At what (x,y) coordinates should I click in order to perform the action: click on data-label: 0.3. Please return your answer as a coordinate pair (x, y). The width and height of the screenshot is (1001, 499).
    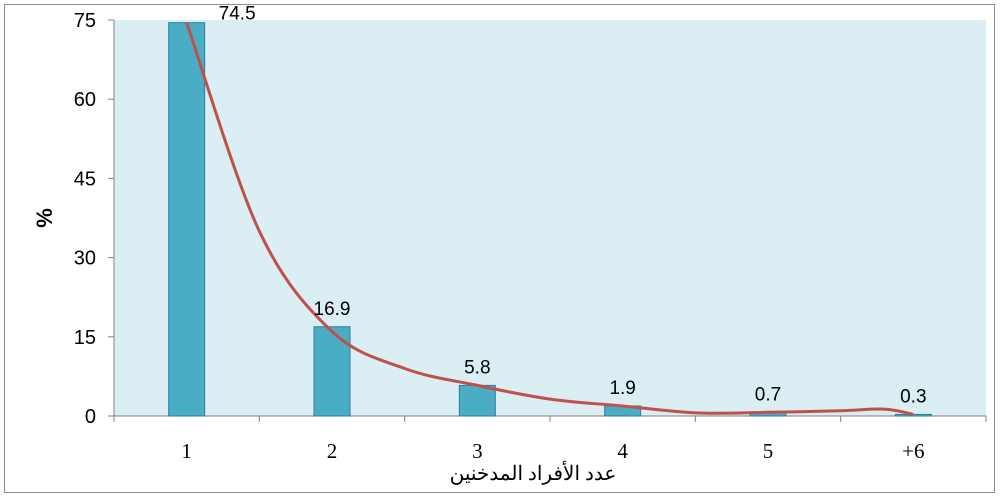
    Looking at the image, I should click on (913, 396).